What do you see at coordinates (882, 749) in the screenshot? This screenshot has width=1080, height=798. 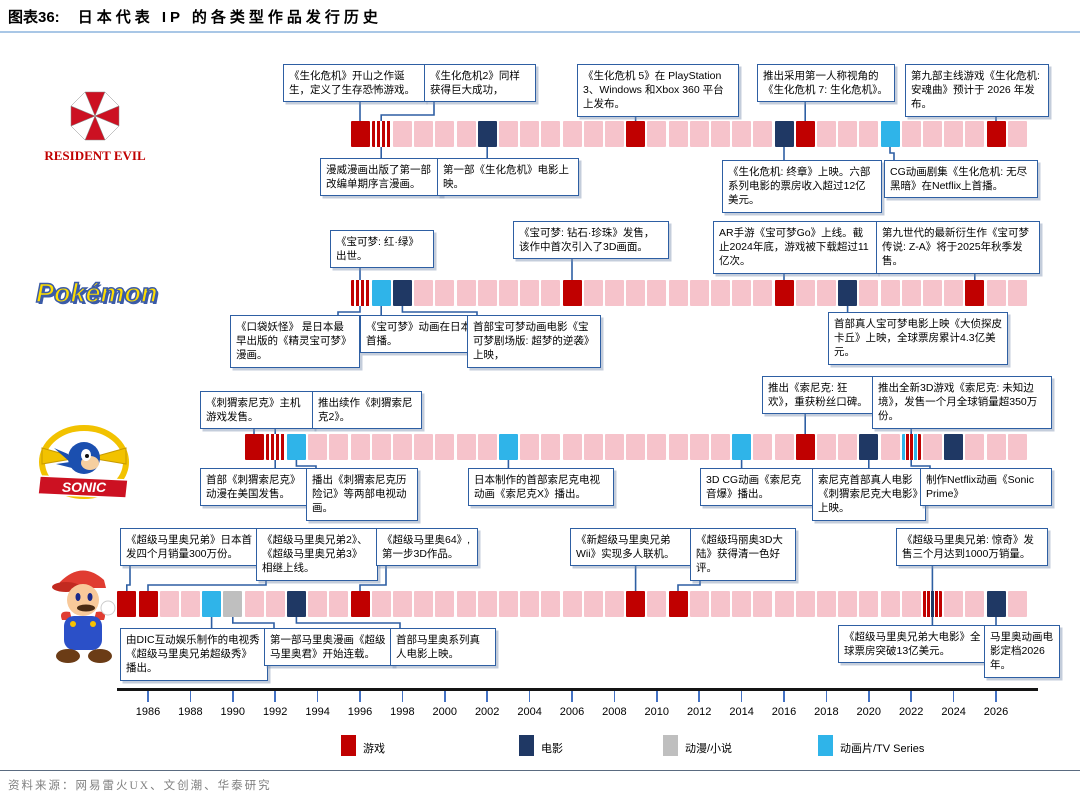 I see `legend-label: 动画片/TV Series` at bounding box center [882, 749].